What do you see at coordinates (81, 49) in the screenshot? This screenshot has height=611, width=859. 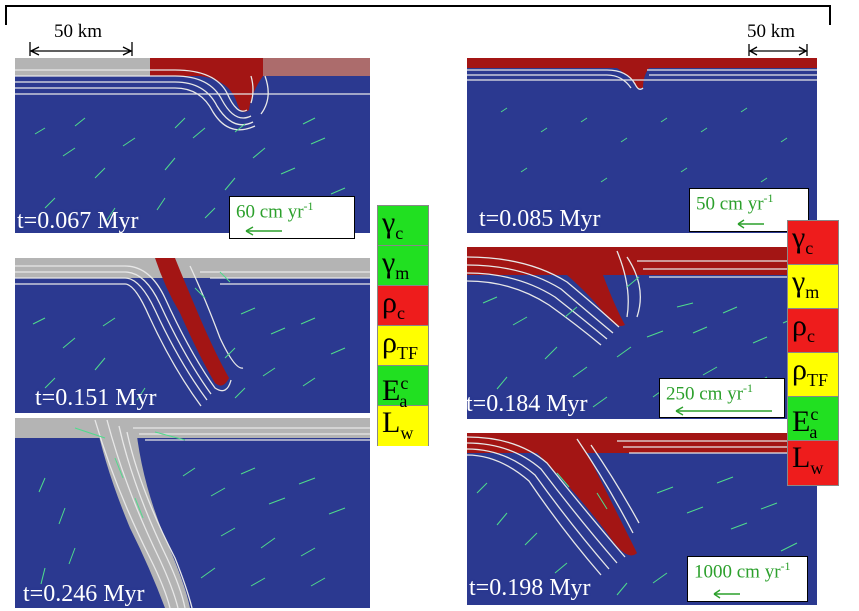 I see `scale-arrow-left` at bounding box center [81, 49].